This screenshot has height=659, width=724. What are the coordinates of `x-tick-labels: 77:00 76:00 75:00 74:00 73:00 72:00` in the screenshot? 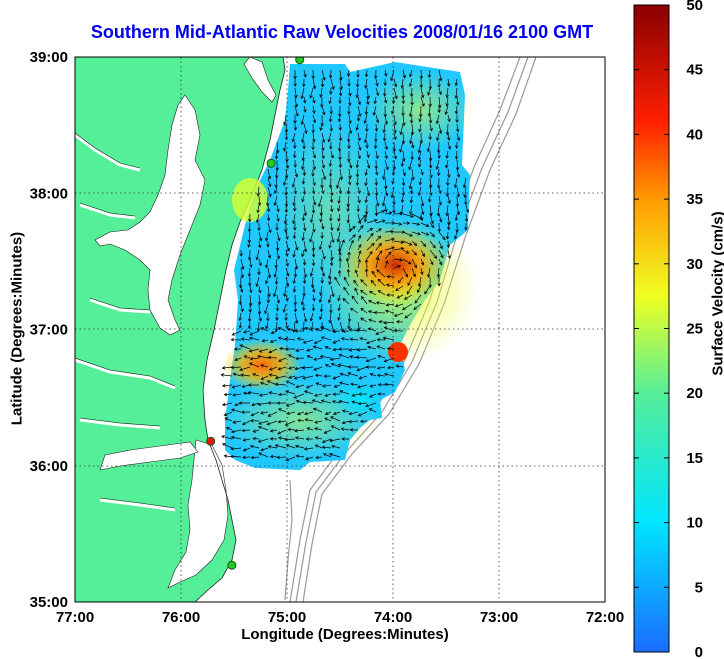 It's located at (340, 617).